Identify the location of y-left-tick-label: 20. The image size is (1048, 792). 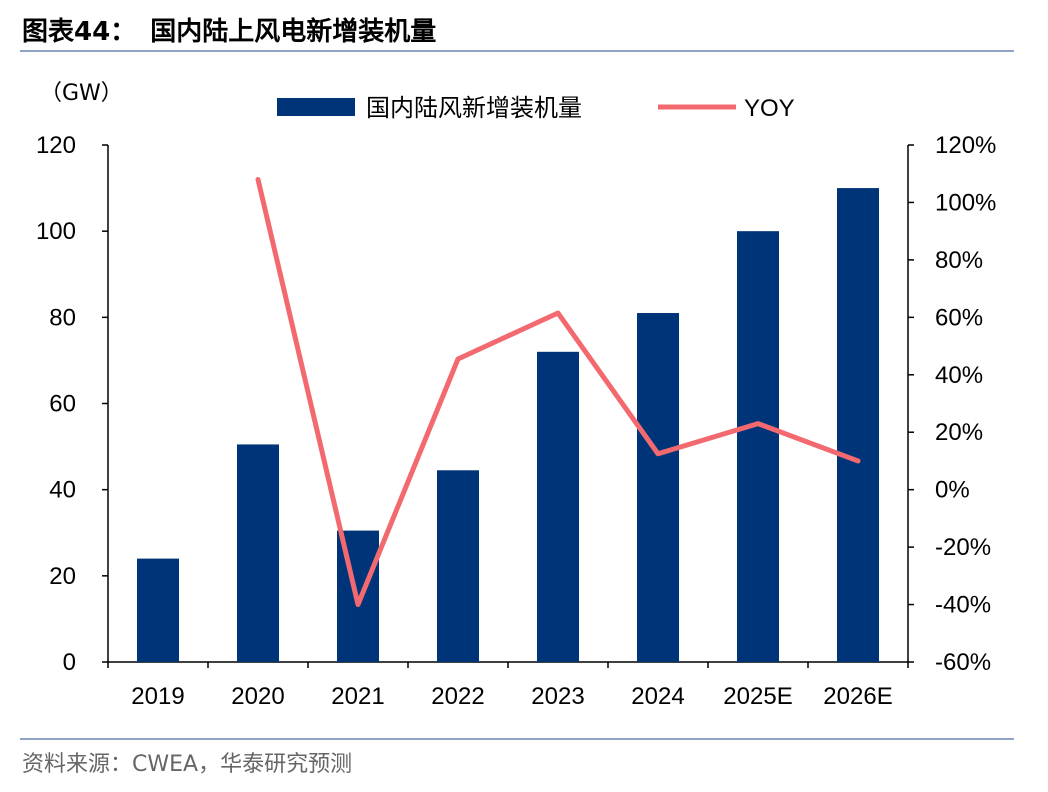
(62, 576).